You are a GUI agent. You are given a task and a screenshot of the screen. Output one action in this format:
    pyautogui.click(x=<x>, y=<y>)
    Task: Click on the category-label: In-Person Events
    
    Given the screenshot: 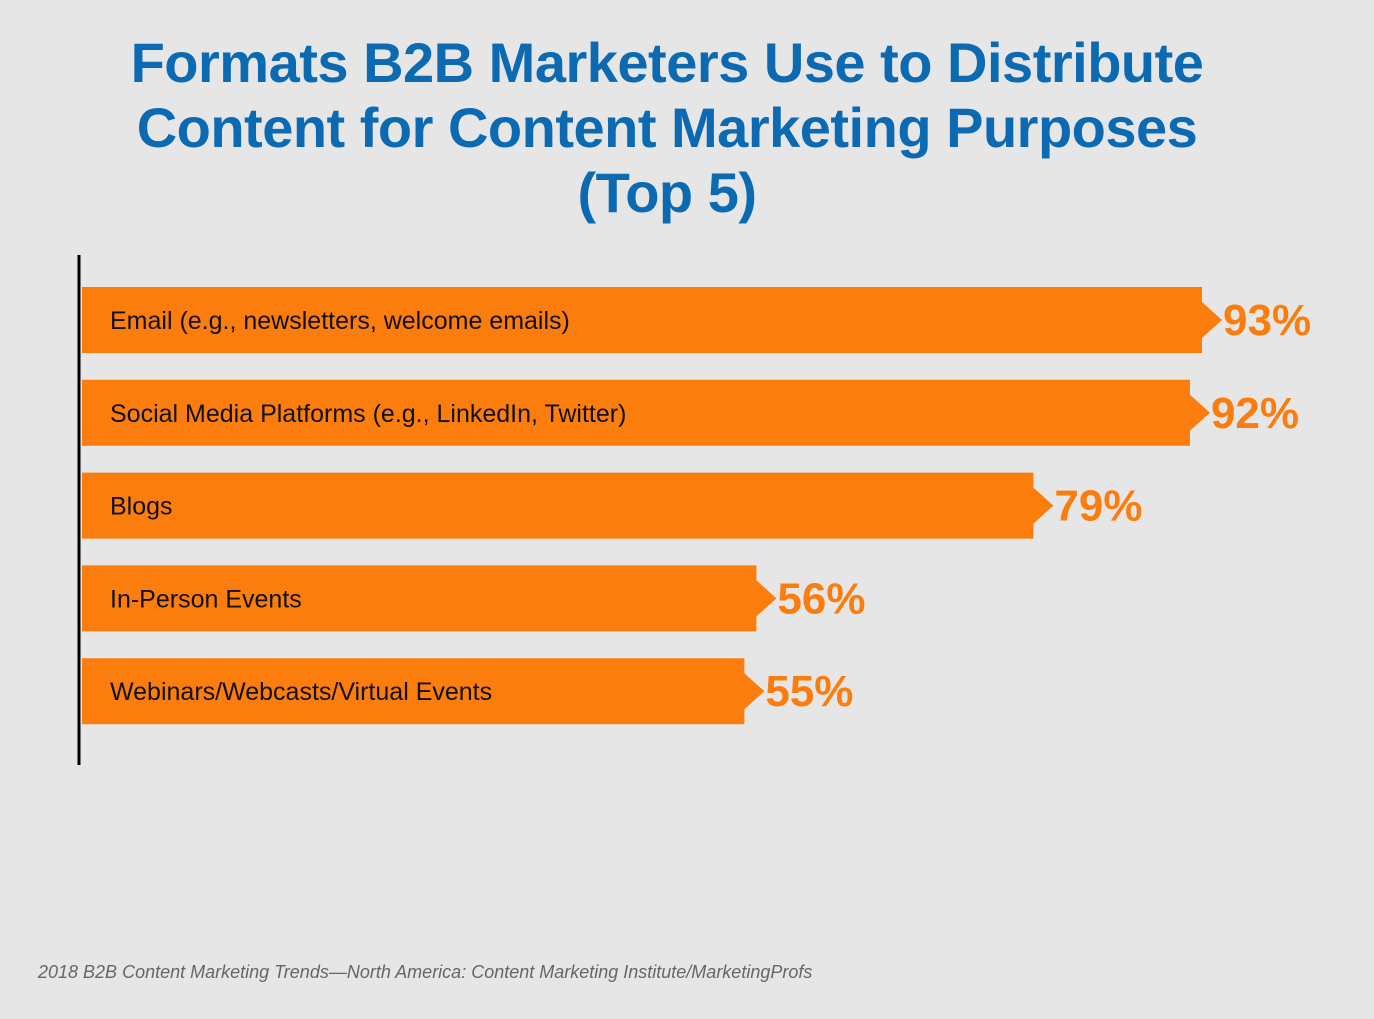 What is the action you would take?
    pyautogui.click(x=206, y=599)
    